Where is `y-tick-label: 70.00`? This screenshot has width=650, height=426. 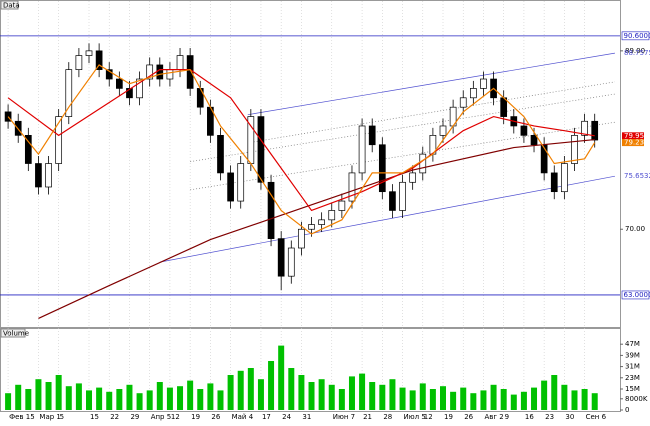 y-tick-label: 70.00 is located at coordinates (635, 229).